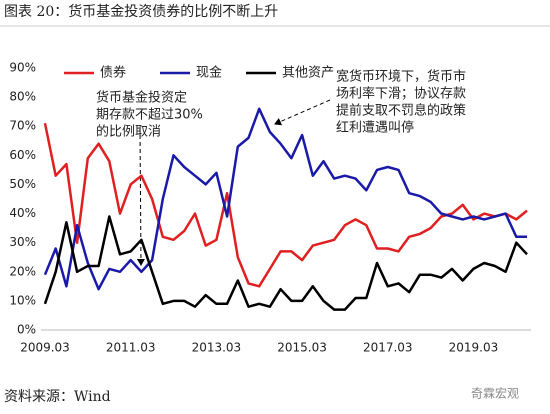  Describe the element at coordinates (209, 73) in the screenshot. I see `legend-label: 现金` at that location.